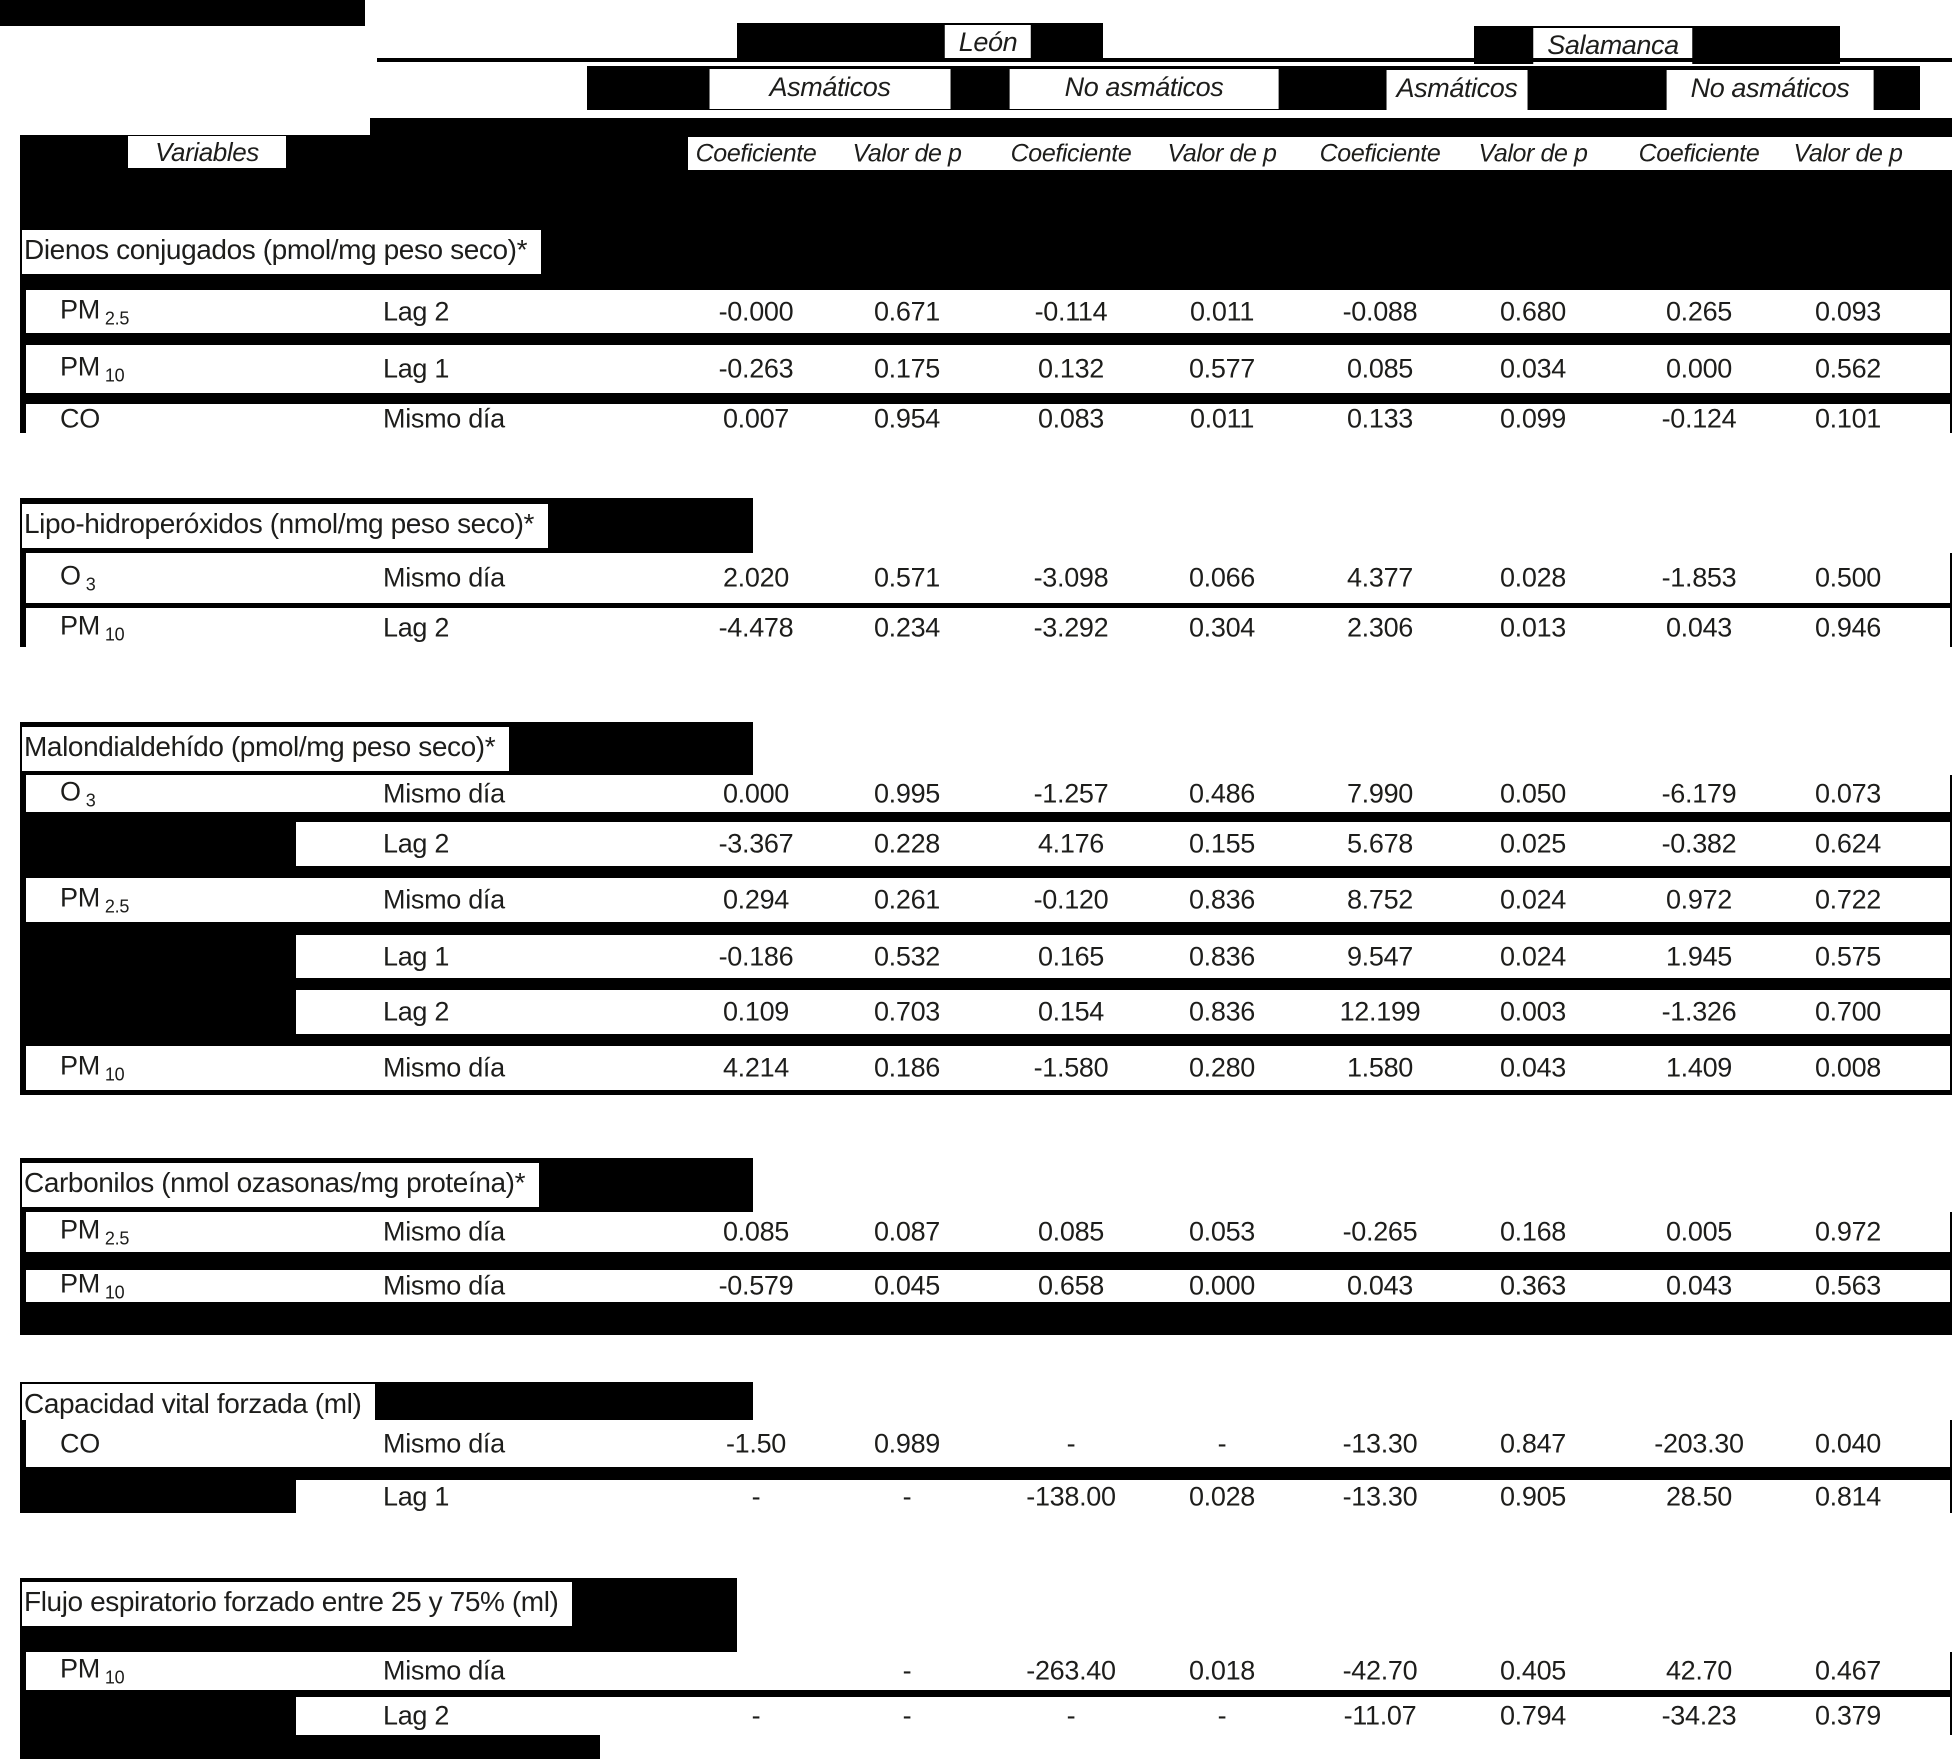 This screenshot has height=1759, width=1959. I want to click on coefficient-cell: 5.678, so click(1380, 843).